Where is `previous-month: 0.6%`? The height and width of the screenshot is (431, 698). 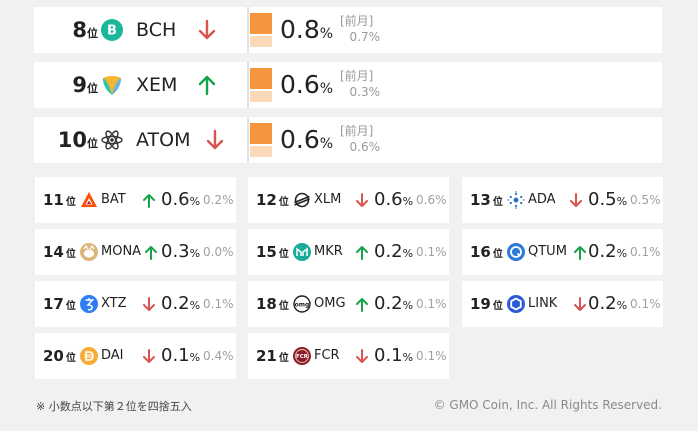
previous-month: 0.6% is located at coordinates (431, 200).